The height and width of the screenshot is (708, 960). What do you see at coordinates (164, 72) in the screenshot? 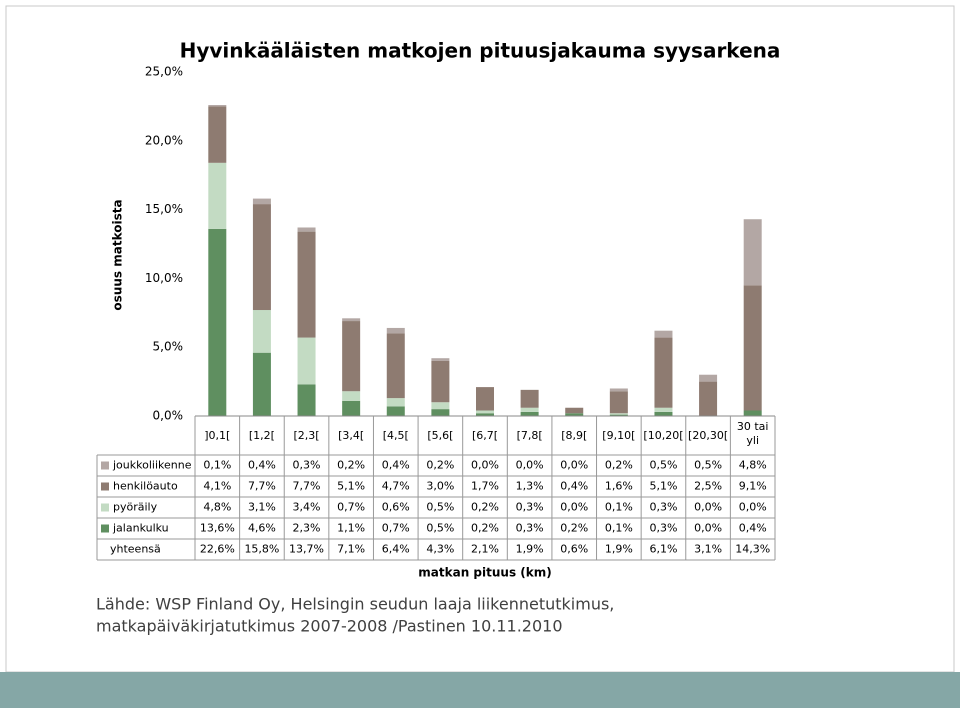
I see `y-tick-label: 25,0%` at bounding box center [164, 72].